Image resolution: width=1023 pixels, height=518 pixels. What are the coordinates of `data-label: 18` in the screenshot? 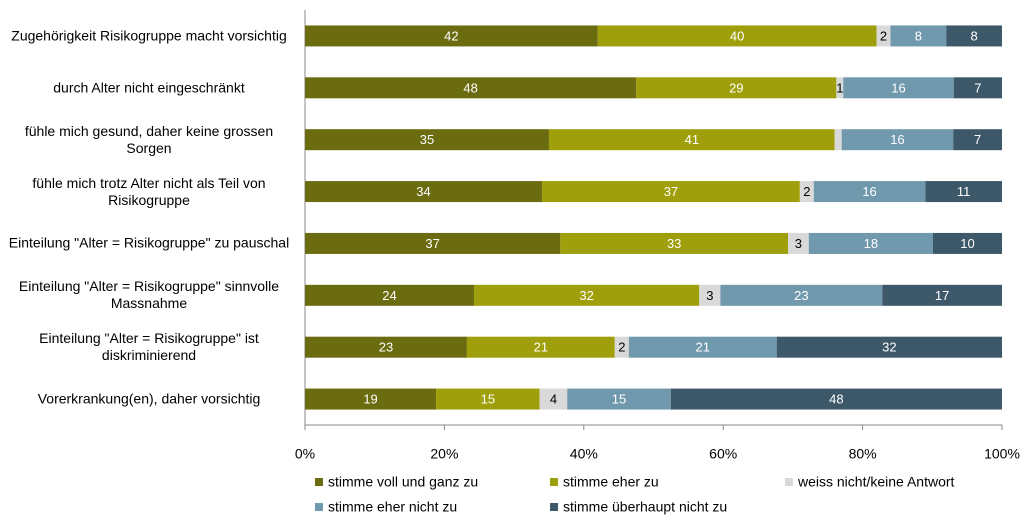 It's located at (871, 243).